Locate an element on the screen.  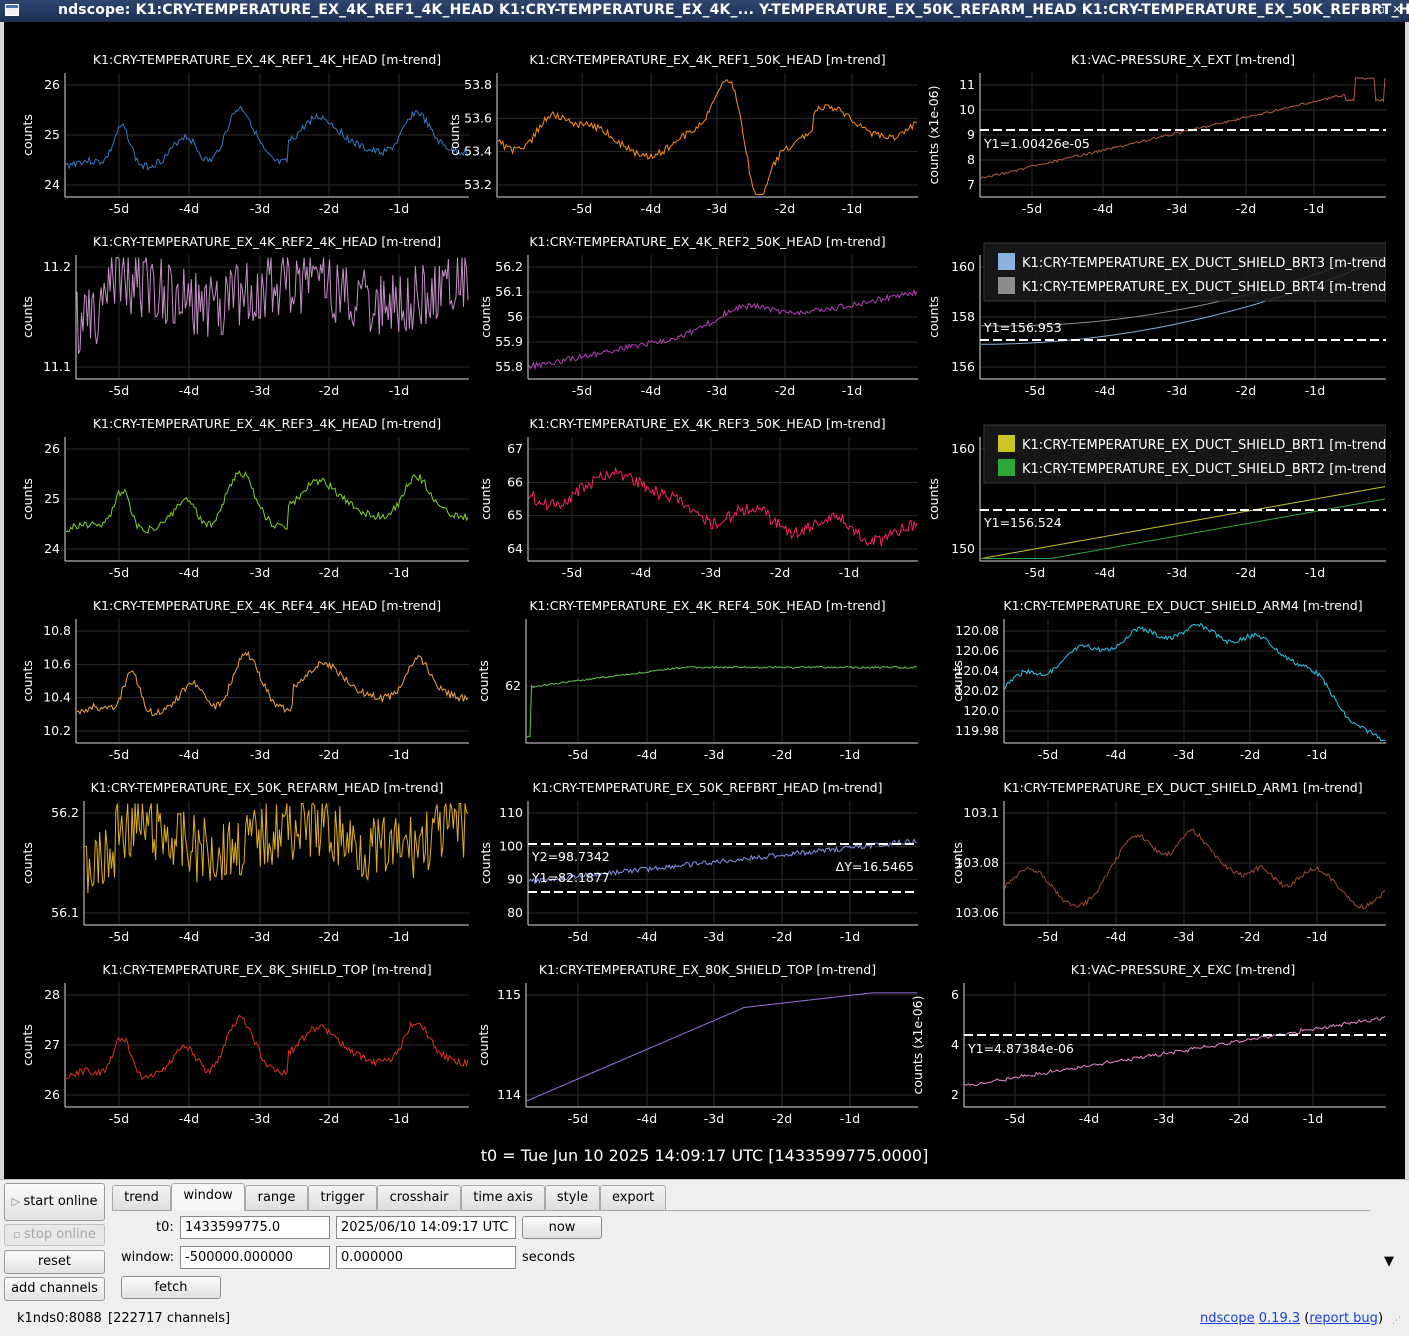
collapse-arrow-icon: ▼ is located at coordinates (1389, 1261).